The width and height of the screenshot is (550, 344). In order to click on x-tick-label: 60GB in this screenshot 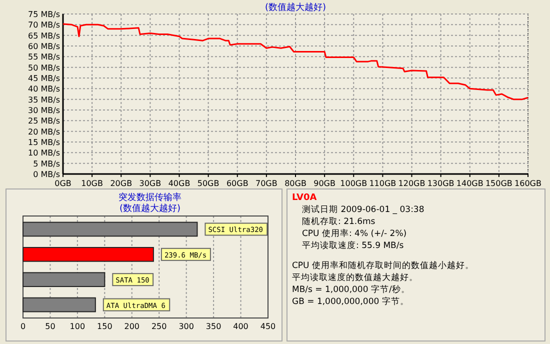, I will do `click(237, 183)`.